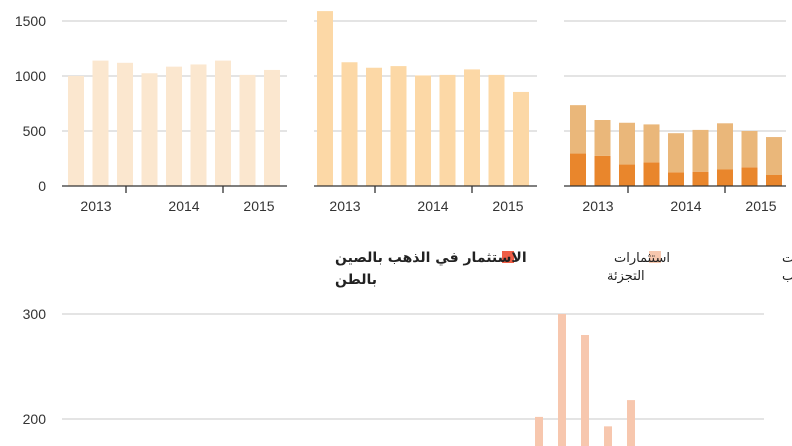 Image resolution: width=792 pixels, height=446 pixels. What do you see at coordinates (35, 131) in the screenshot?
I see `y-tick-label: 500` at bounding box center [35, 131].